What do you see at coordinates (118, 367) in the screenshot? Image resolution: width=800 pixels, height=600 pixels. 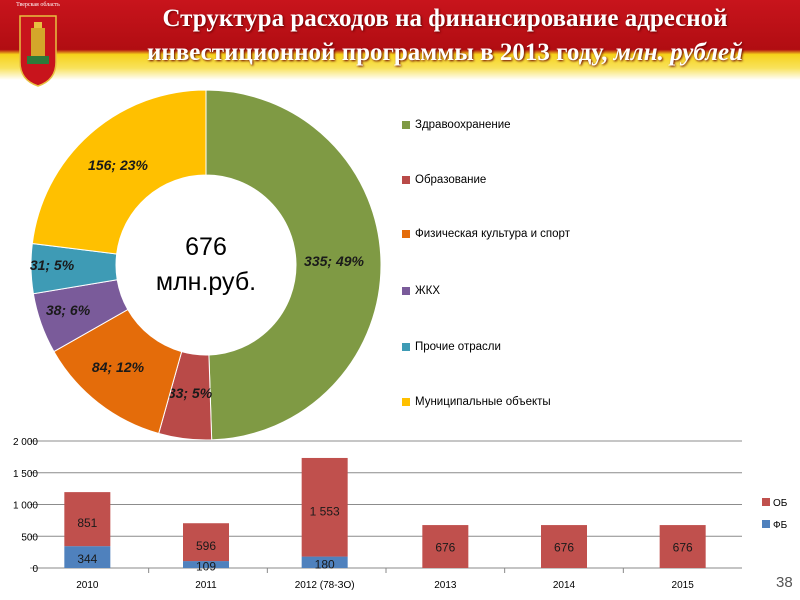 I see `slice-label: 84; 12%` at bounding box center [118, 367].